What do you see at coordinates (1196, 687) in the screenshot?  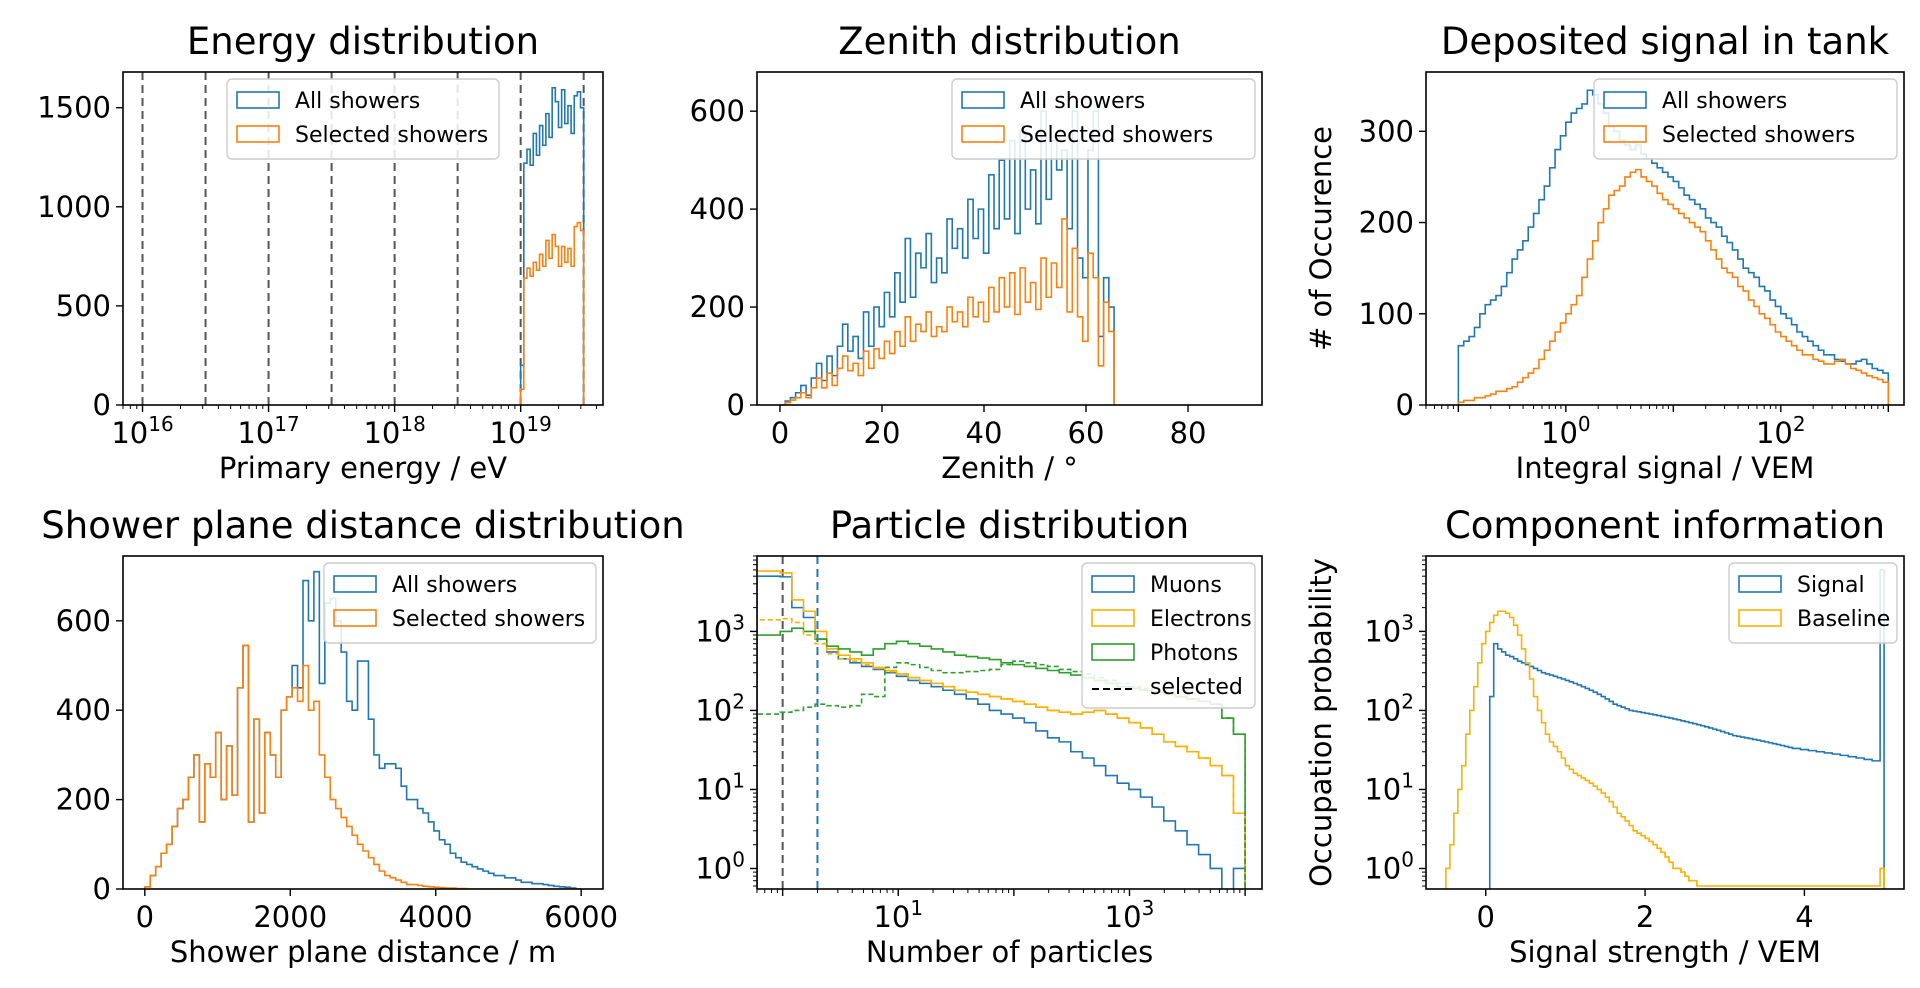 I see `legend-label: selected` at bounding box center [1196, 687].